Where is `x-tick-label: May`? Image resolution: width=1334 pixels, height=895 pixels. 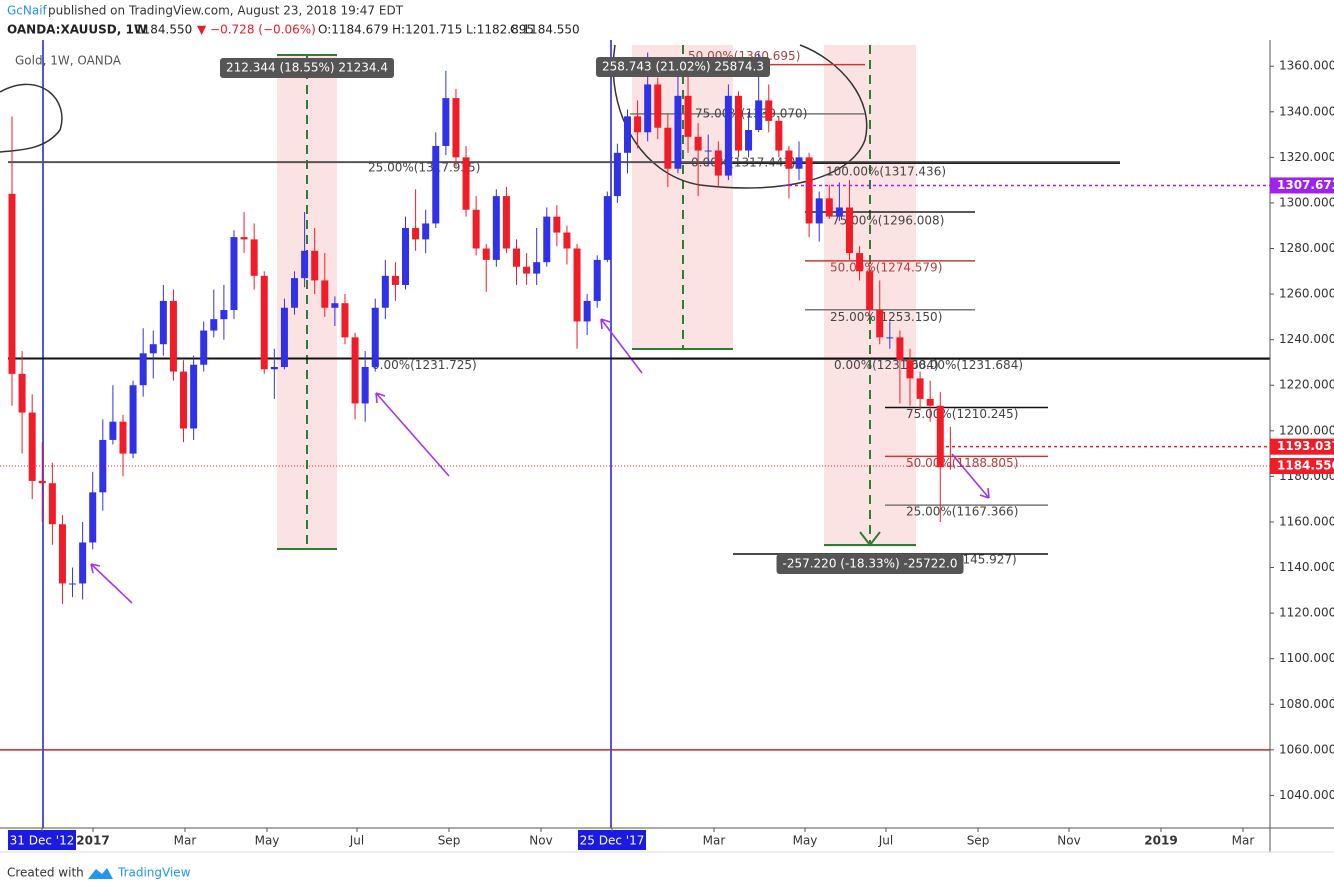 x-tick-label: May is located at coordinates (805, 841).